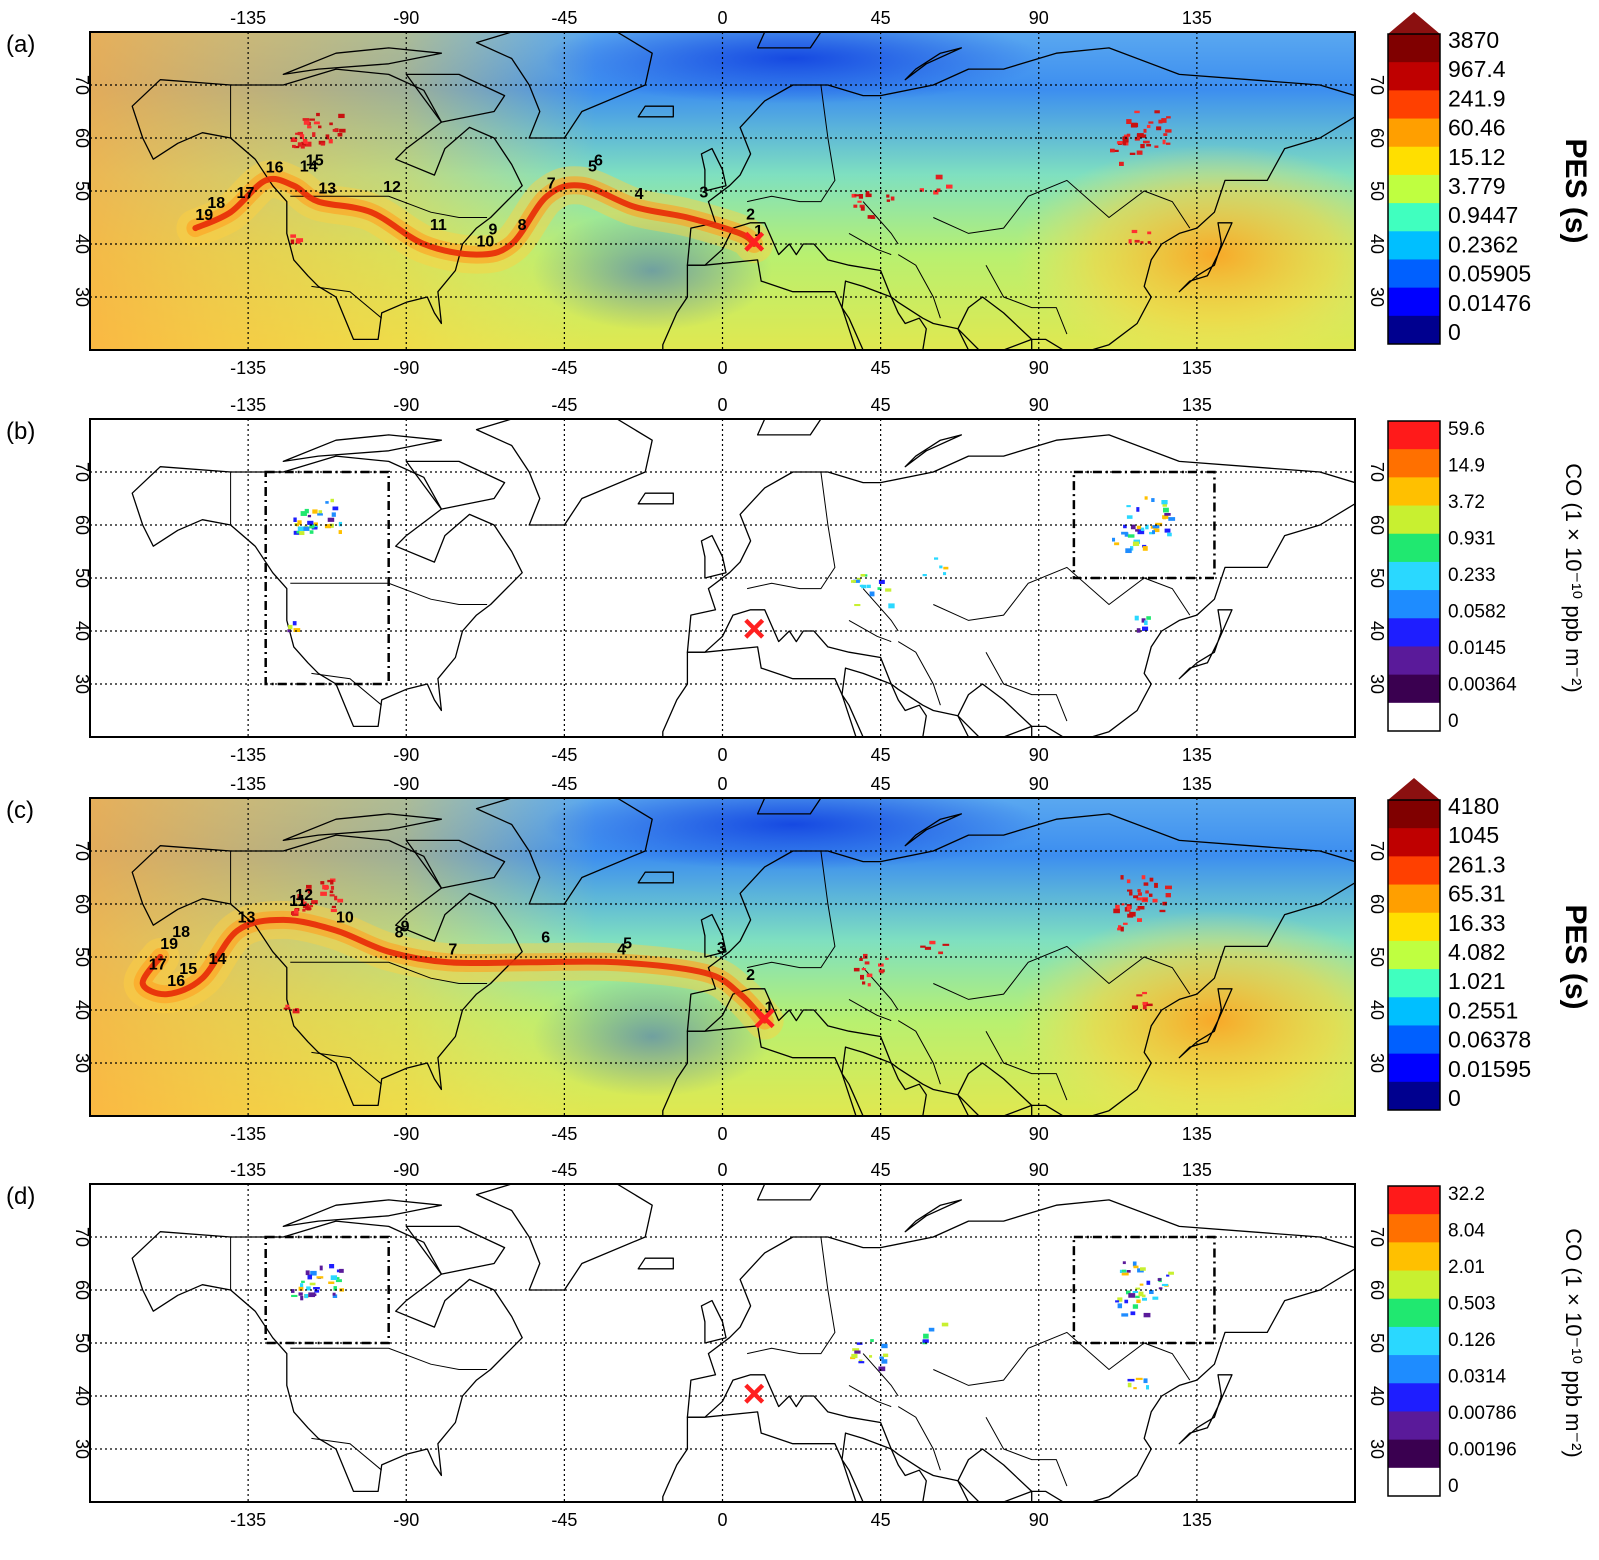  What do you see at coordinates (1039, 405) in the screenshot?
I see `lon-tick-label-top: 90` at bounding box center [1039, 405].